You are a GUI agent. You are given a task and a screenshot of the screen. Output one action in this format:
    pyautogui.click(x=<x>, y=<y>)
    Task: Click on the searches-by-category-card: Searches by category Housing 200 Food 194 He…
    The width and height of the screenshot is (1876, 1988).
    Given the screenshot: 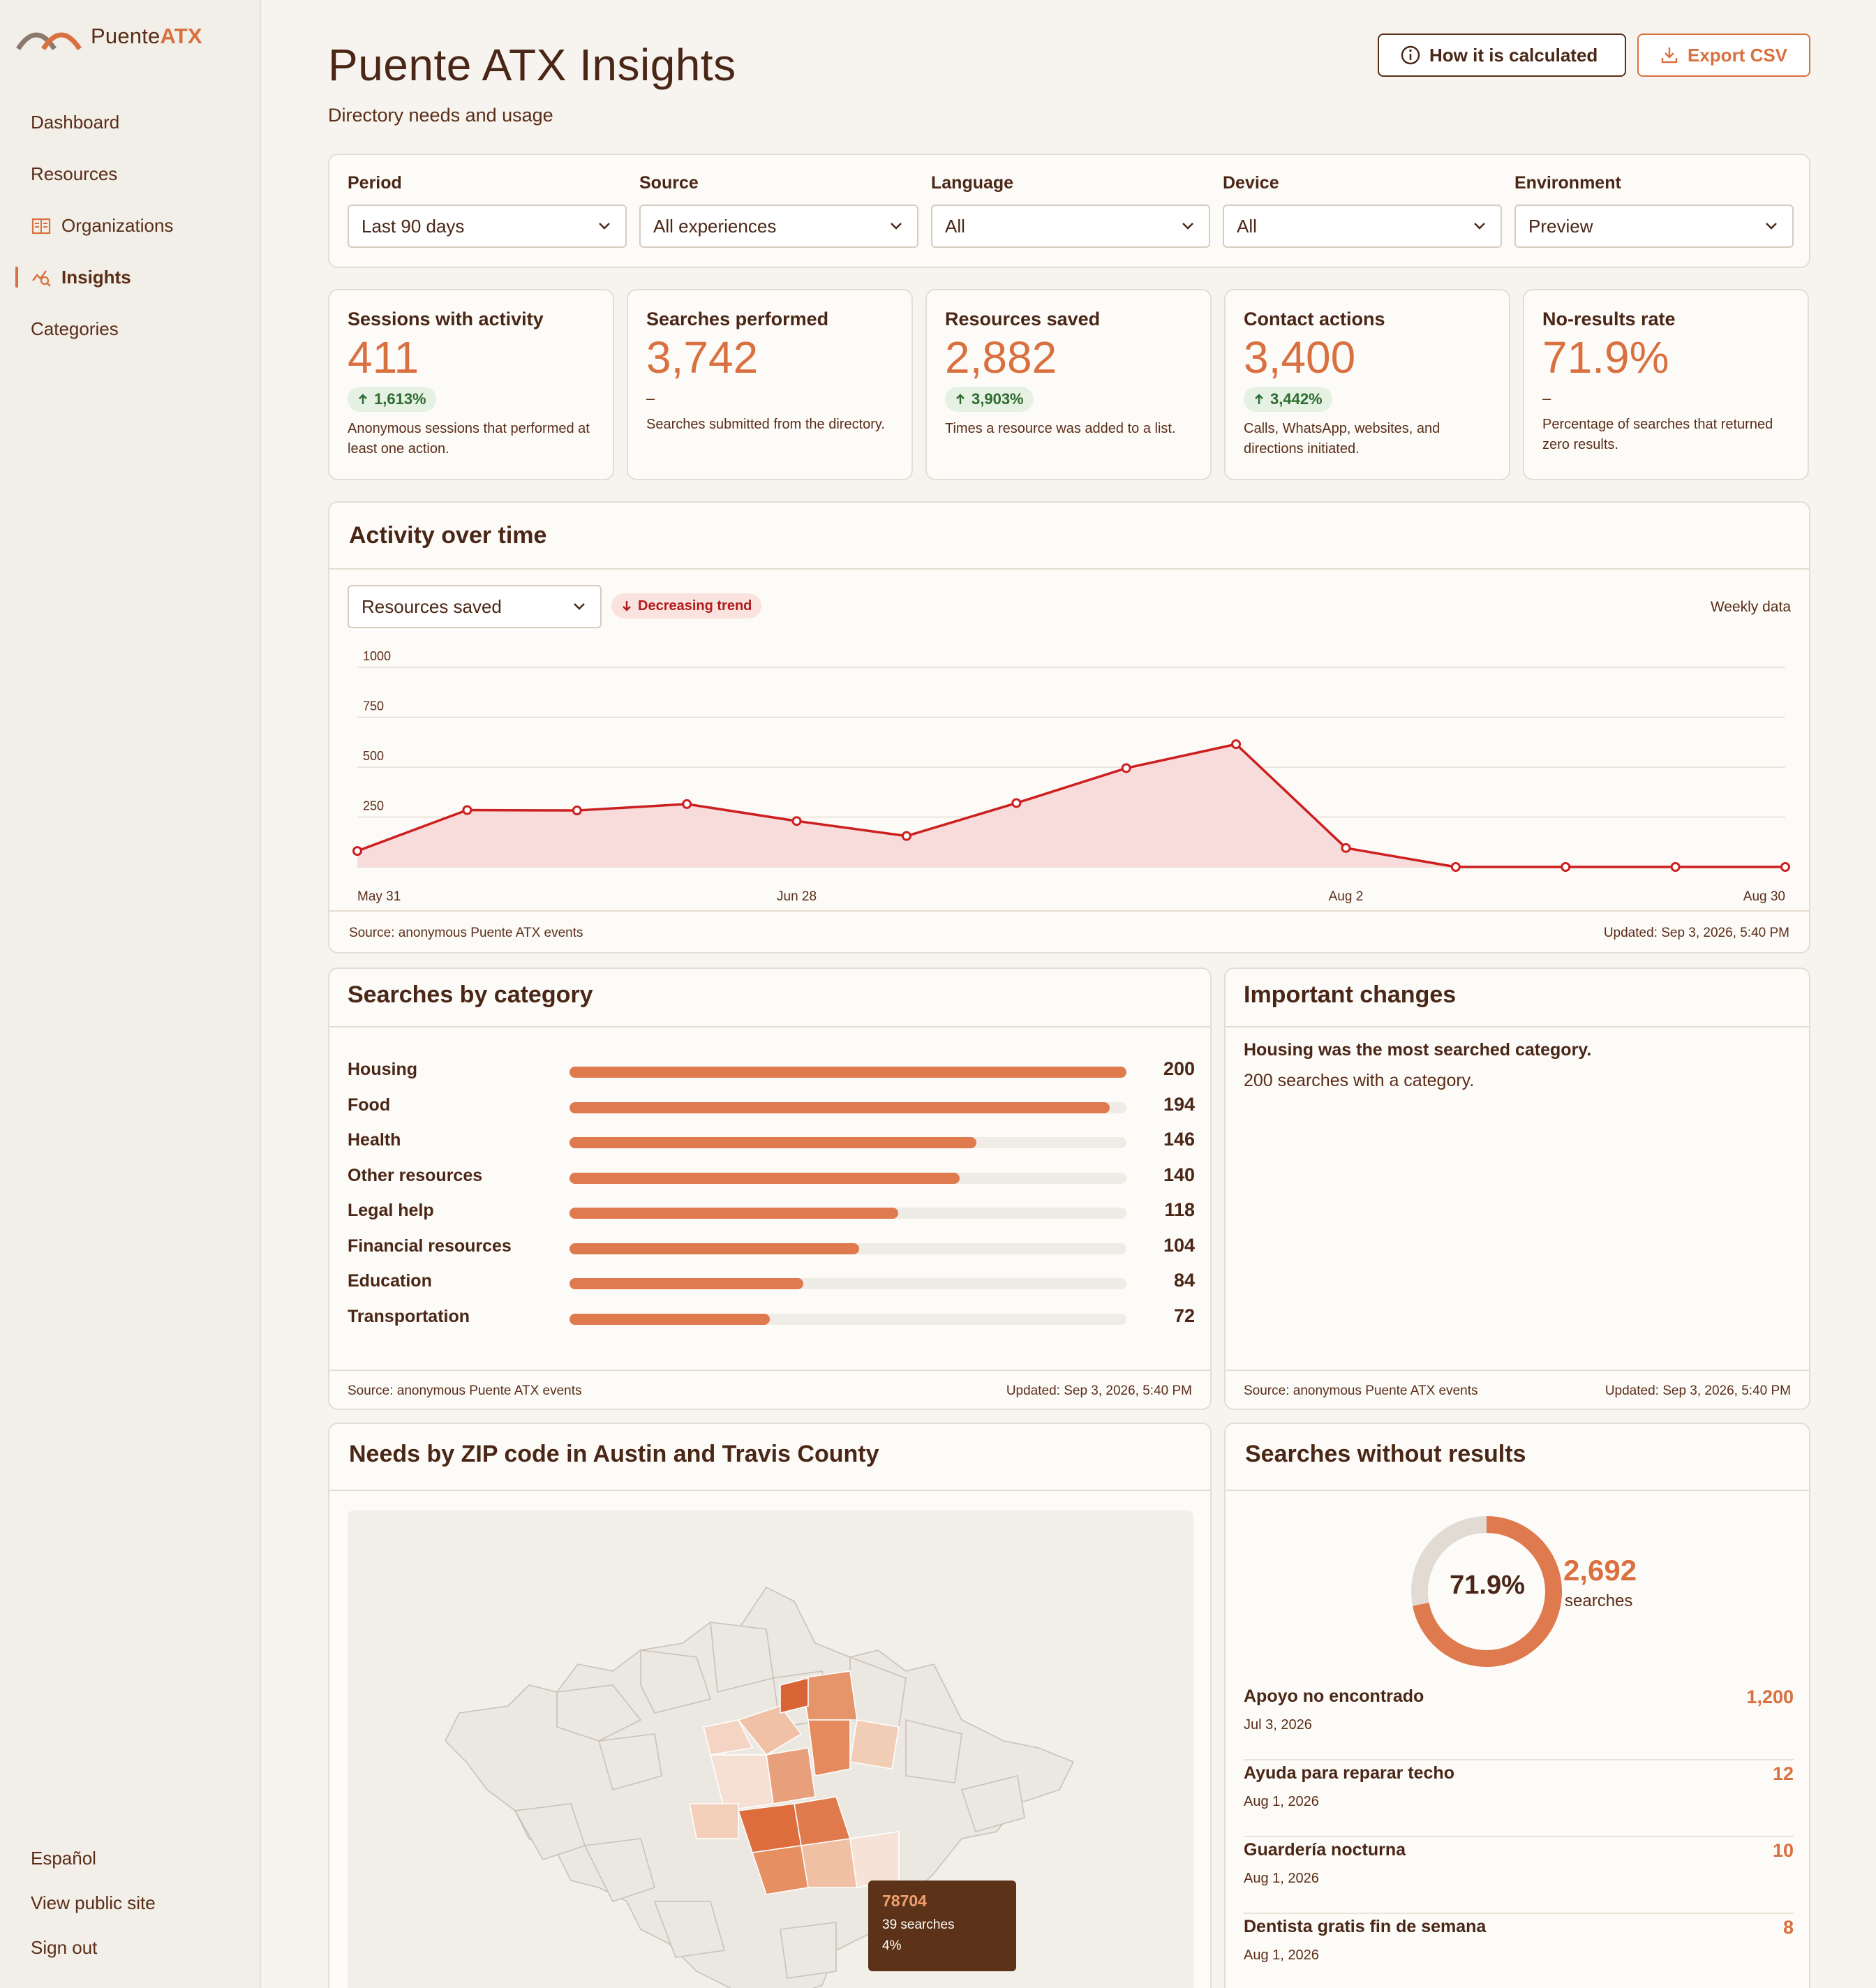 What is the action you would take?
    pyautogui.click(x=770, y=1188)
    